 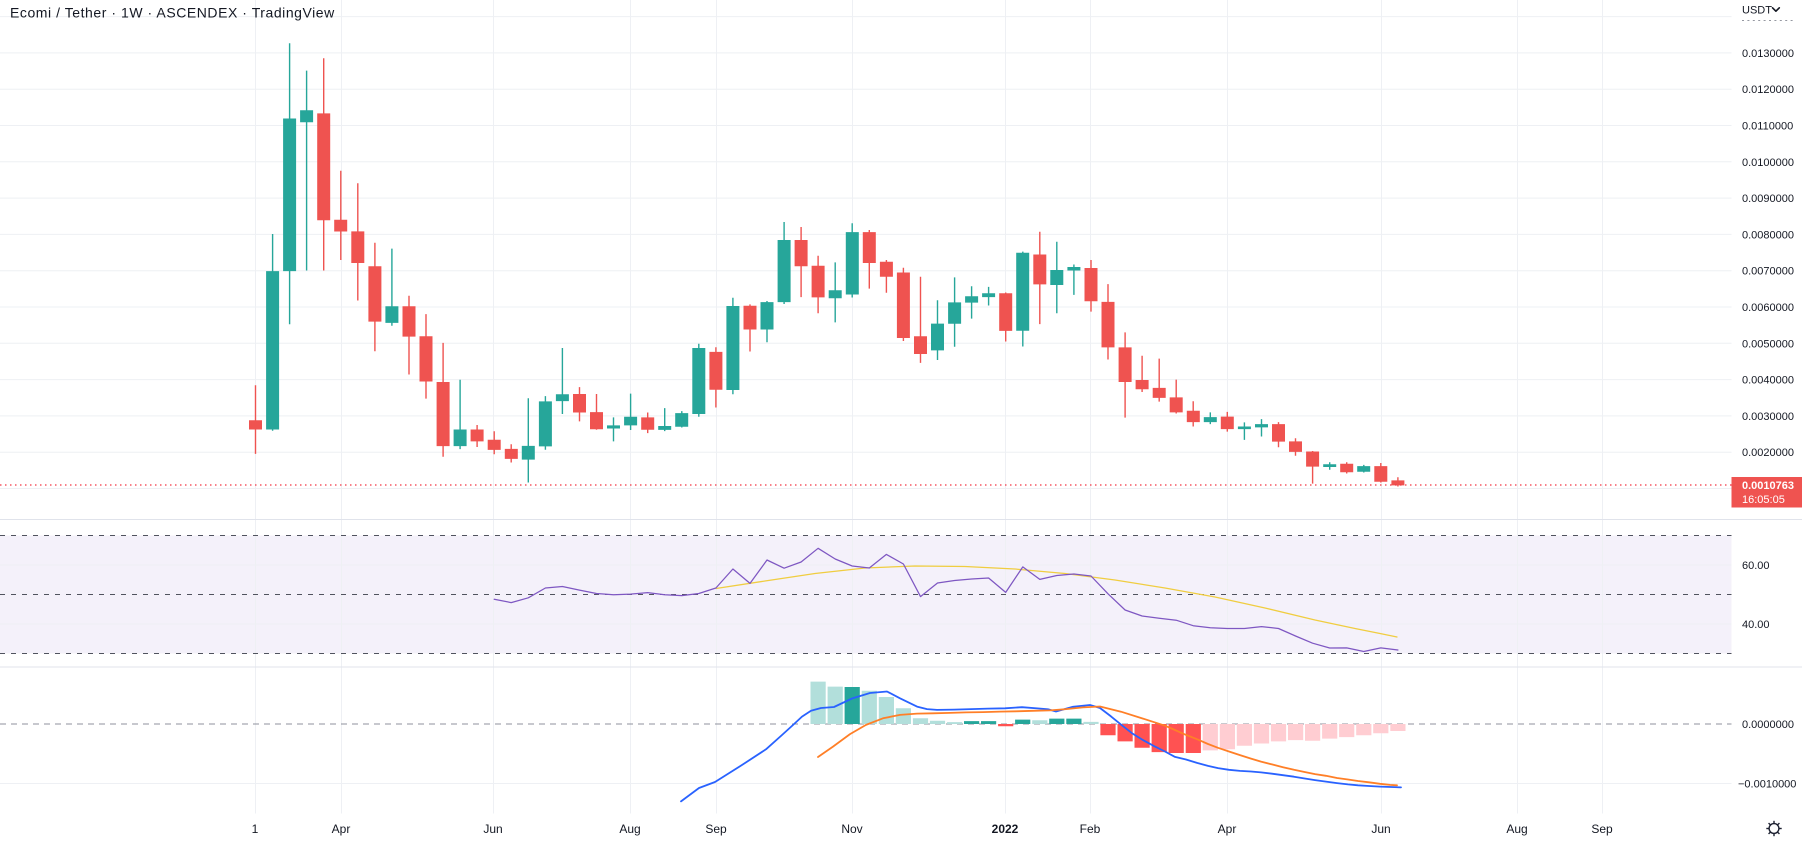 I want to click on svg-text: 0.0000000, so click(x=1768, y=725).